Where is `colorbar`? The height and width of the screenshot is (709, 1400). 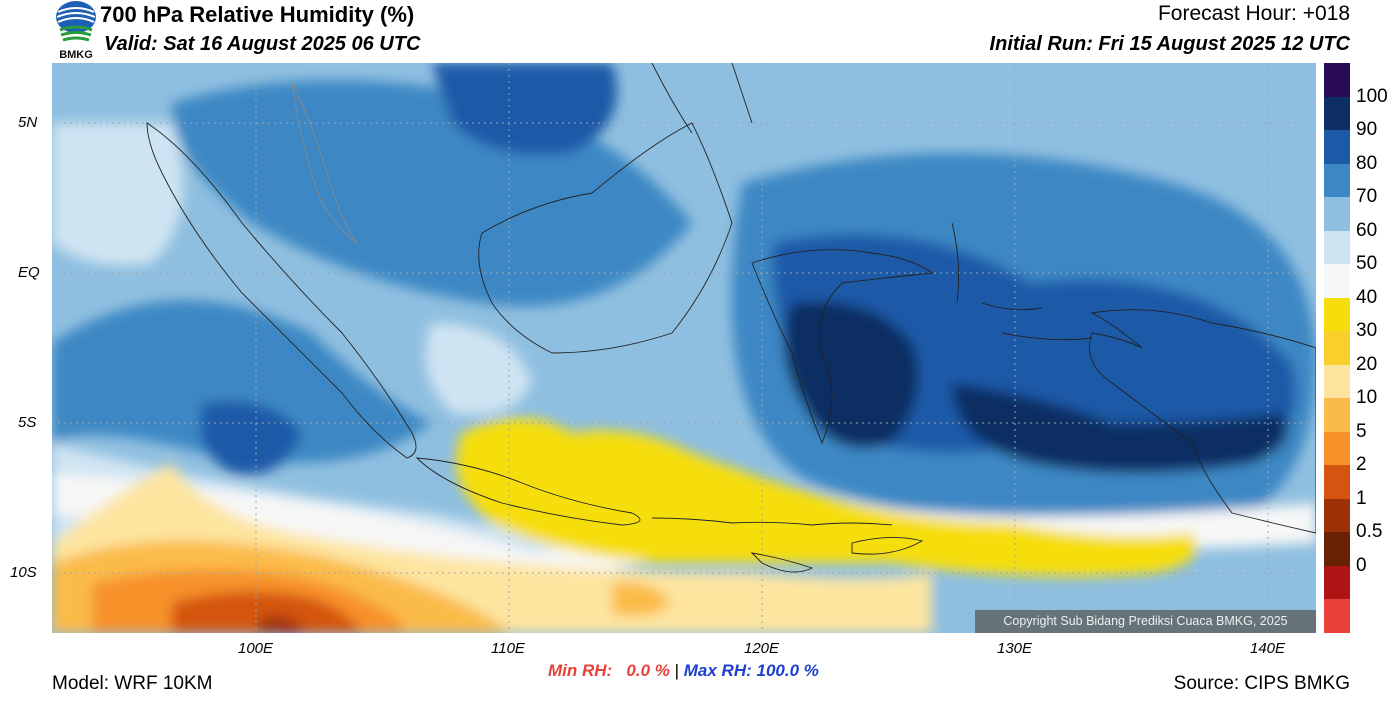
colorbar is located at coordinates (1337, 348).